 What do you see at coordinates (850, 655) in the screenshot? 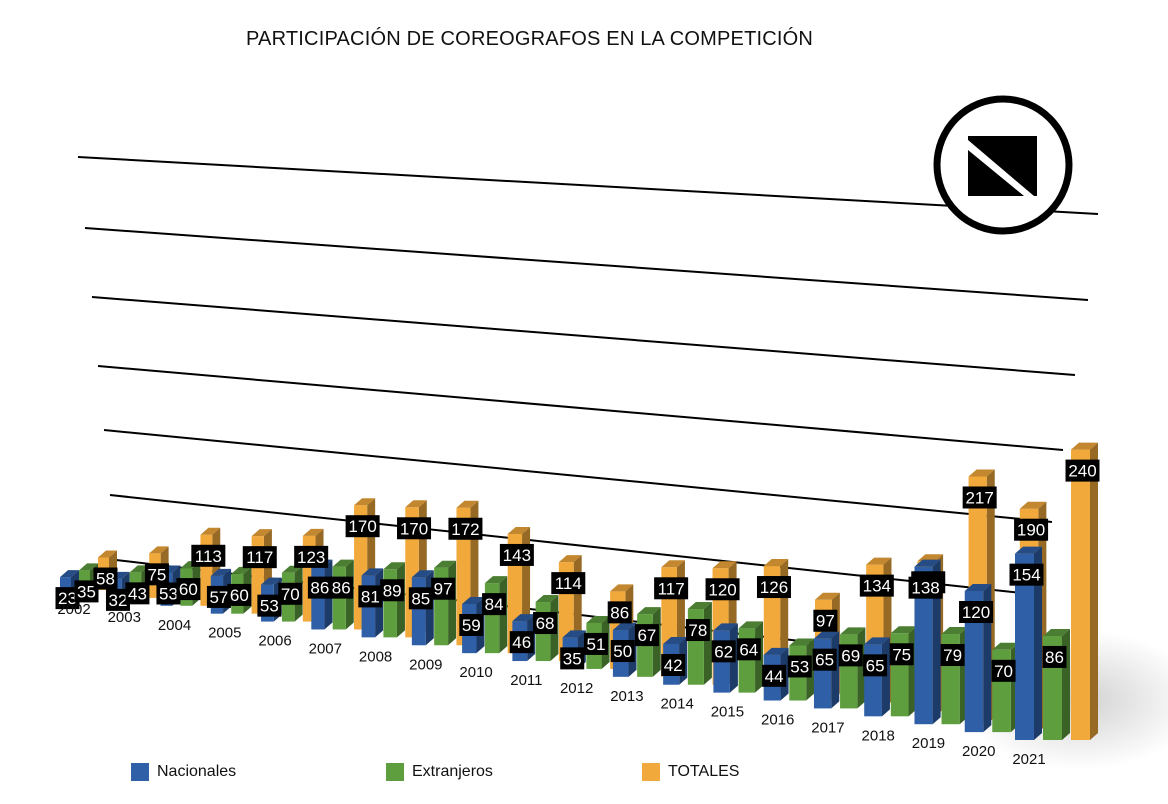
I see `value-label-text: 69` at bounding box center [850, 655].